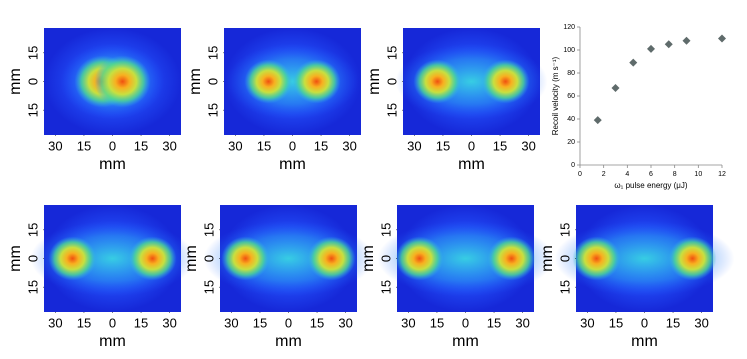  I want to click on x-tick-label: 6, so click(651, 174).